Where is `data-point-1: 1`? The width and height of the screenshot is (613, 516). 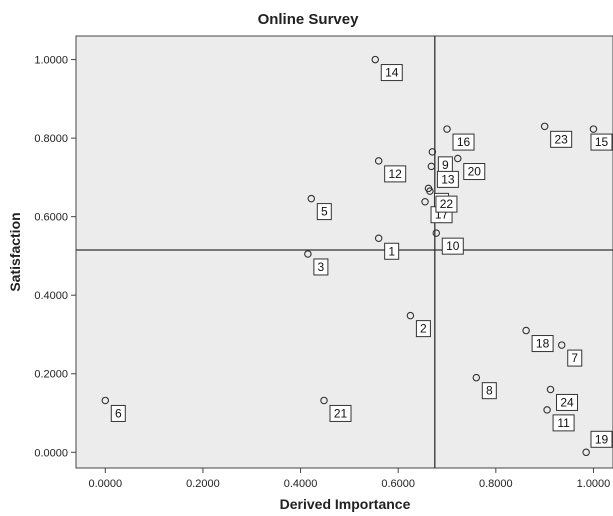
data-point-1: 1 is located at coordinates (387, 247).